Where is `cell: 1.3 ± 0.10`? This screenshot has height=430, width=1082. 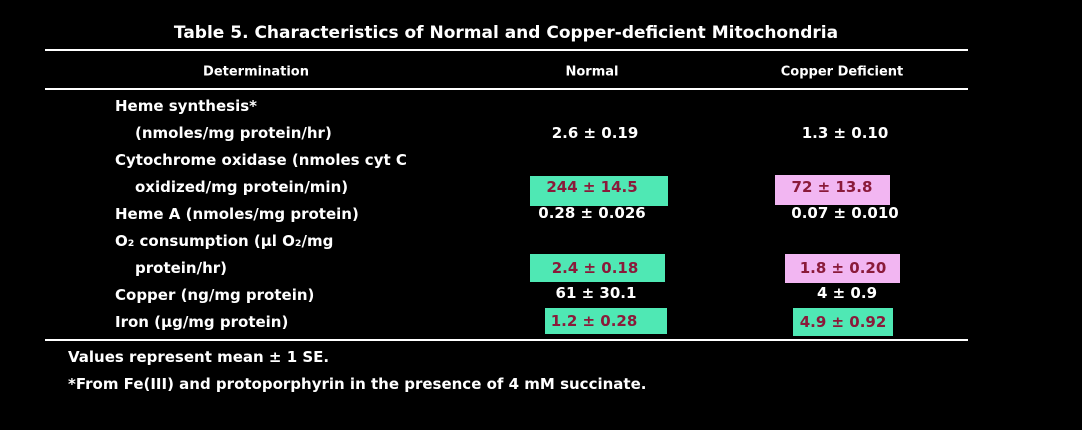
cell: 1.3 ± 0.10 is located at coordinates (845, 133).